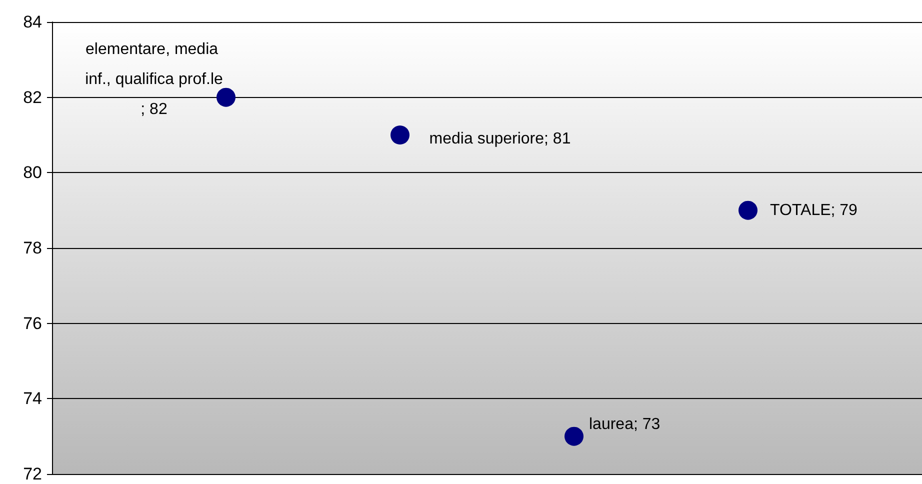  I want to click on y-tick-label: 76, so click(32, 323).